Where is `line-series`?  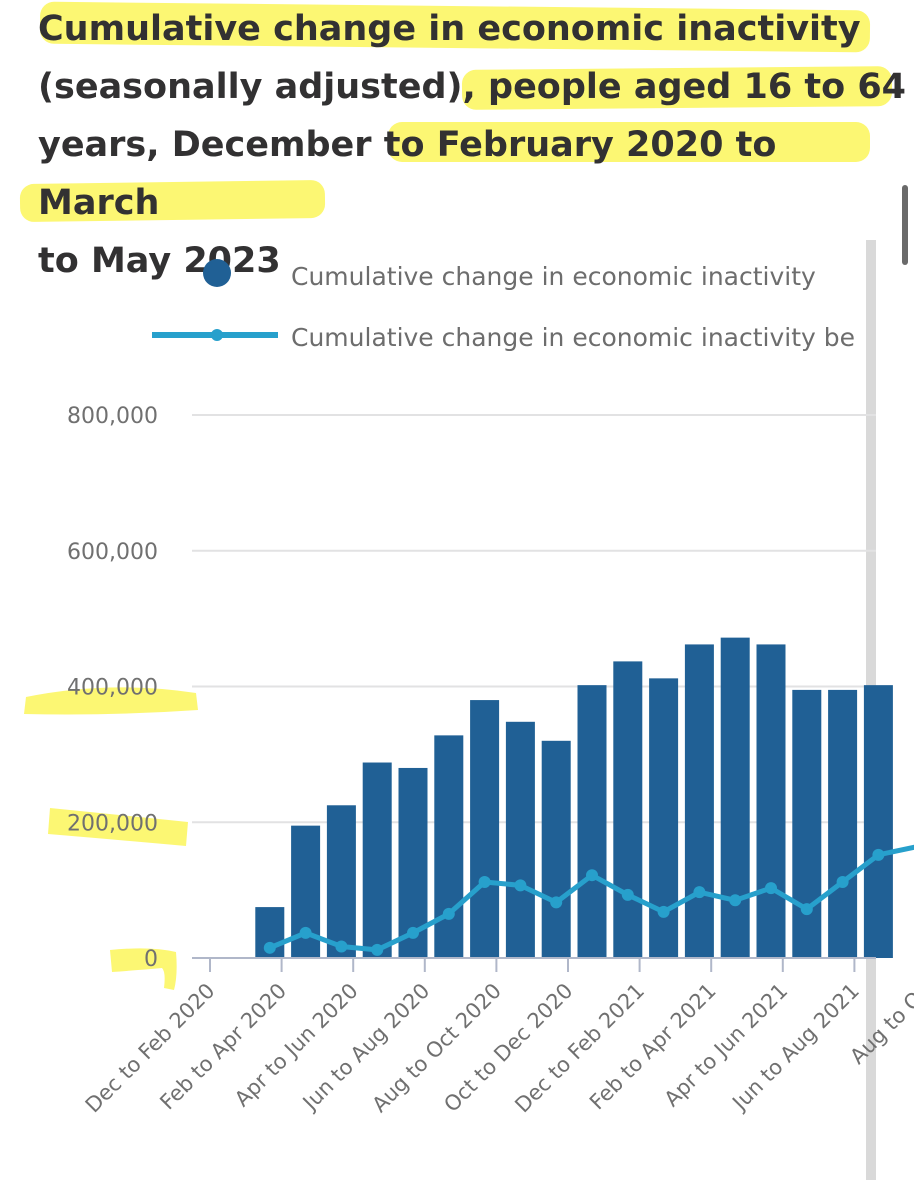 line-series is located at coordinates (588, 900).